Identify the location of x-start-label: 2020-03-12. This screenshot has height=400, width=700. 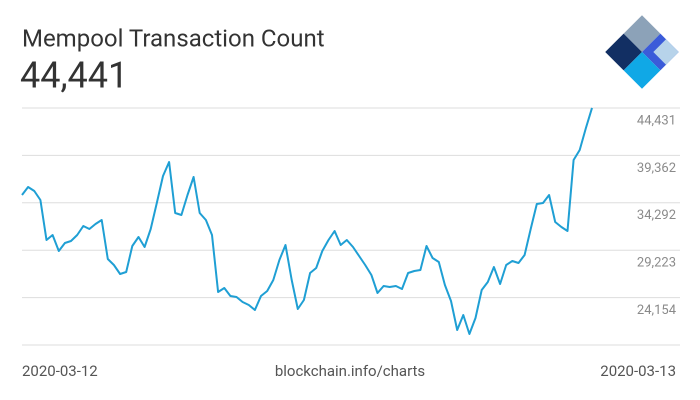
(60, 371).